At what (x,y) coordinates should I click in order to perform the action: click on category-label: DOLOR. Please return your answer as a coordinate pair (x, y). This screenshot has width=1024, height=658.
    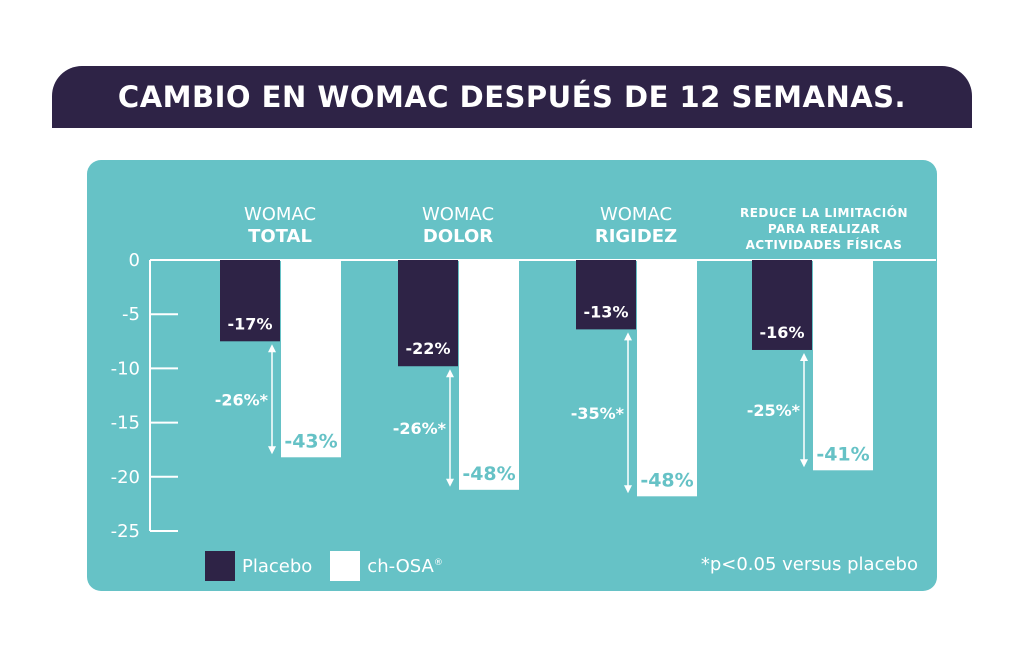
    Looking at the image, I should click on (458, 236).